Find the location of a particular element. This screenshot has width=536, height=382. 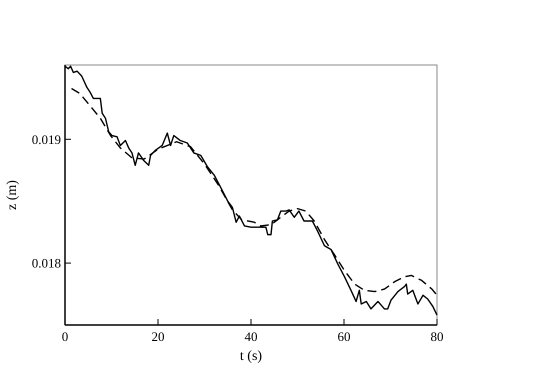

y-tick-label: 0.018 is located at coordinates (46, 263).